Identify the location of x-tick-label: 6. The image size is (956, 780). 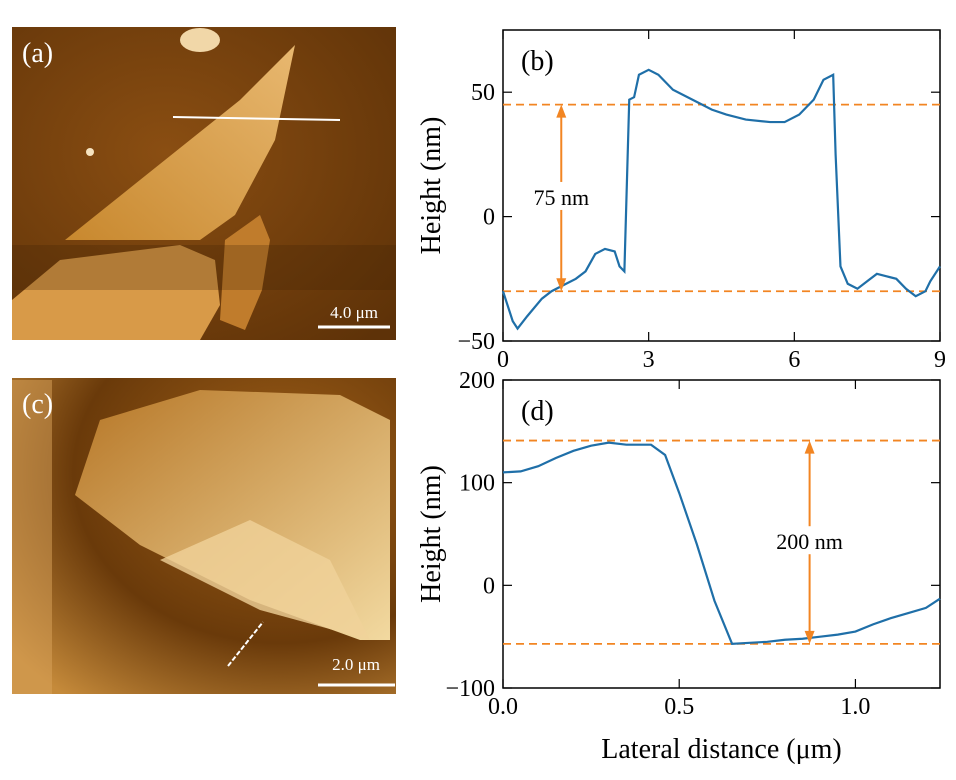
(794, 360).